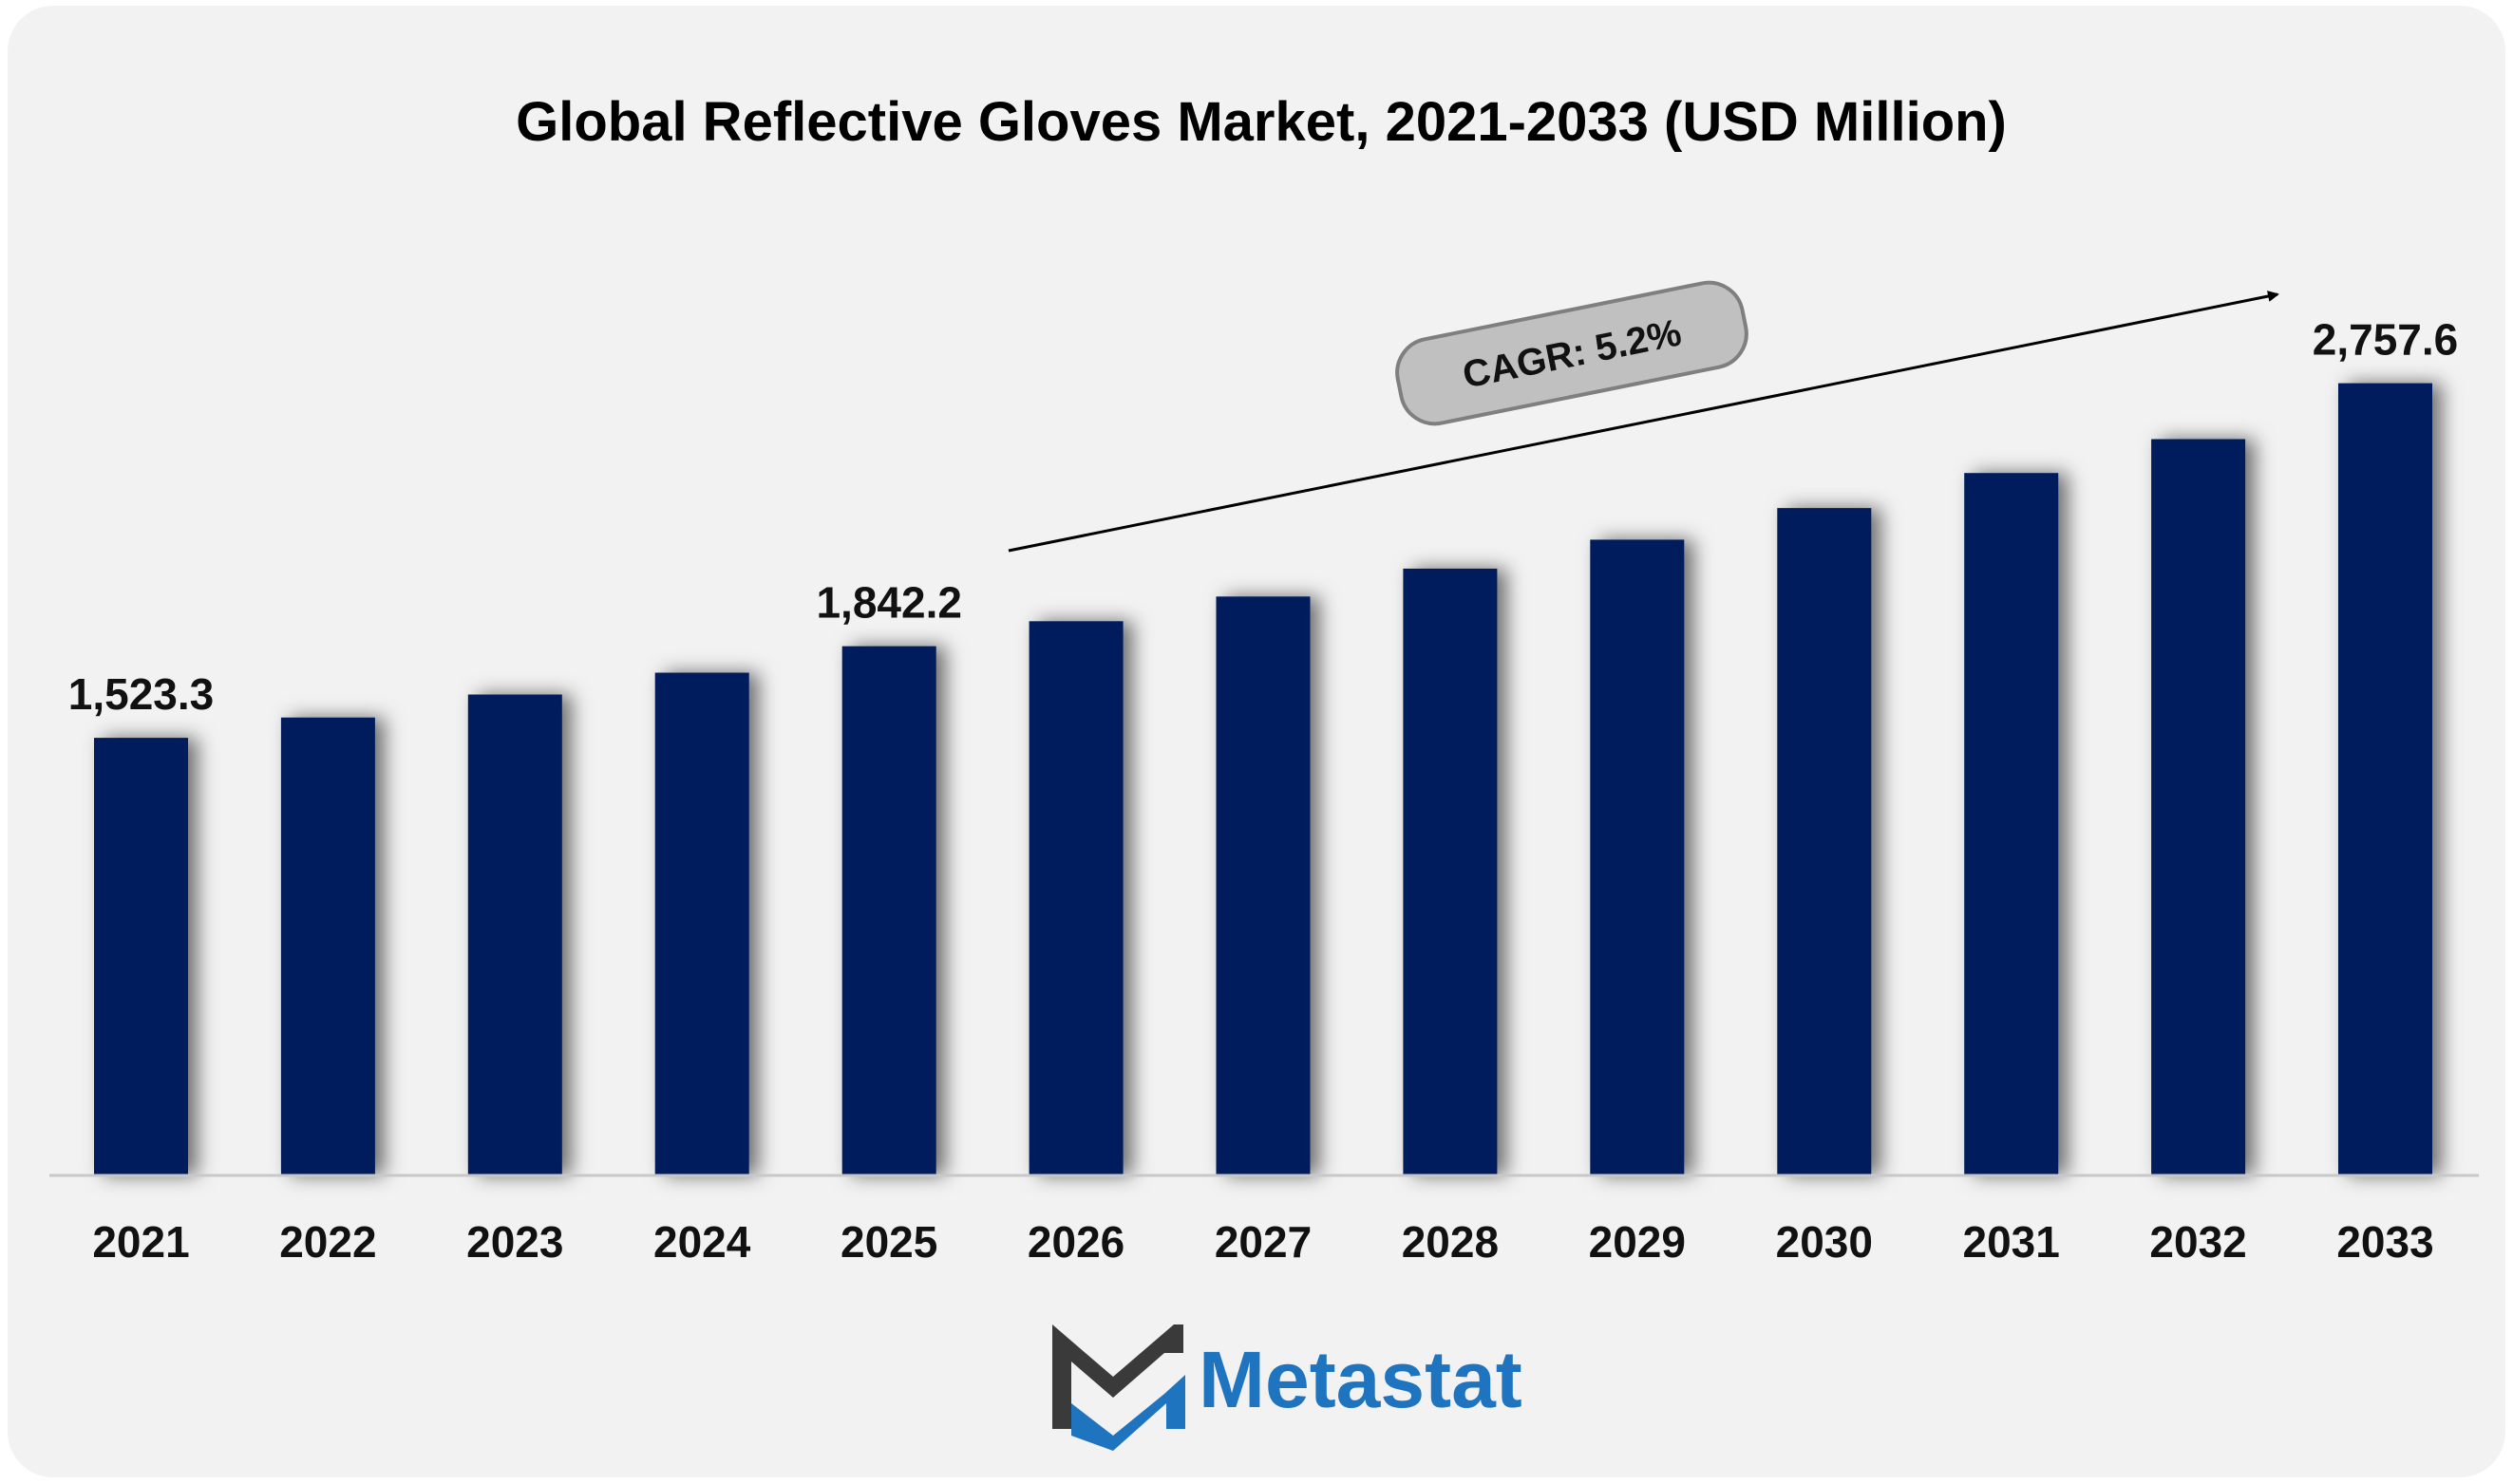  Describe the element at coordinates (1118, 1387) in the screenshot. I see `metastat-m-mark-icon` at that location.